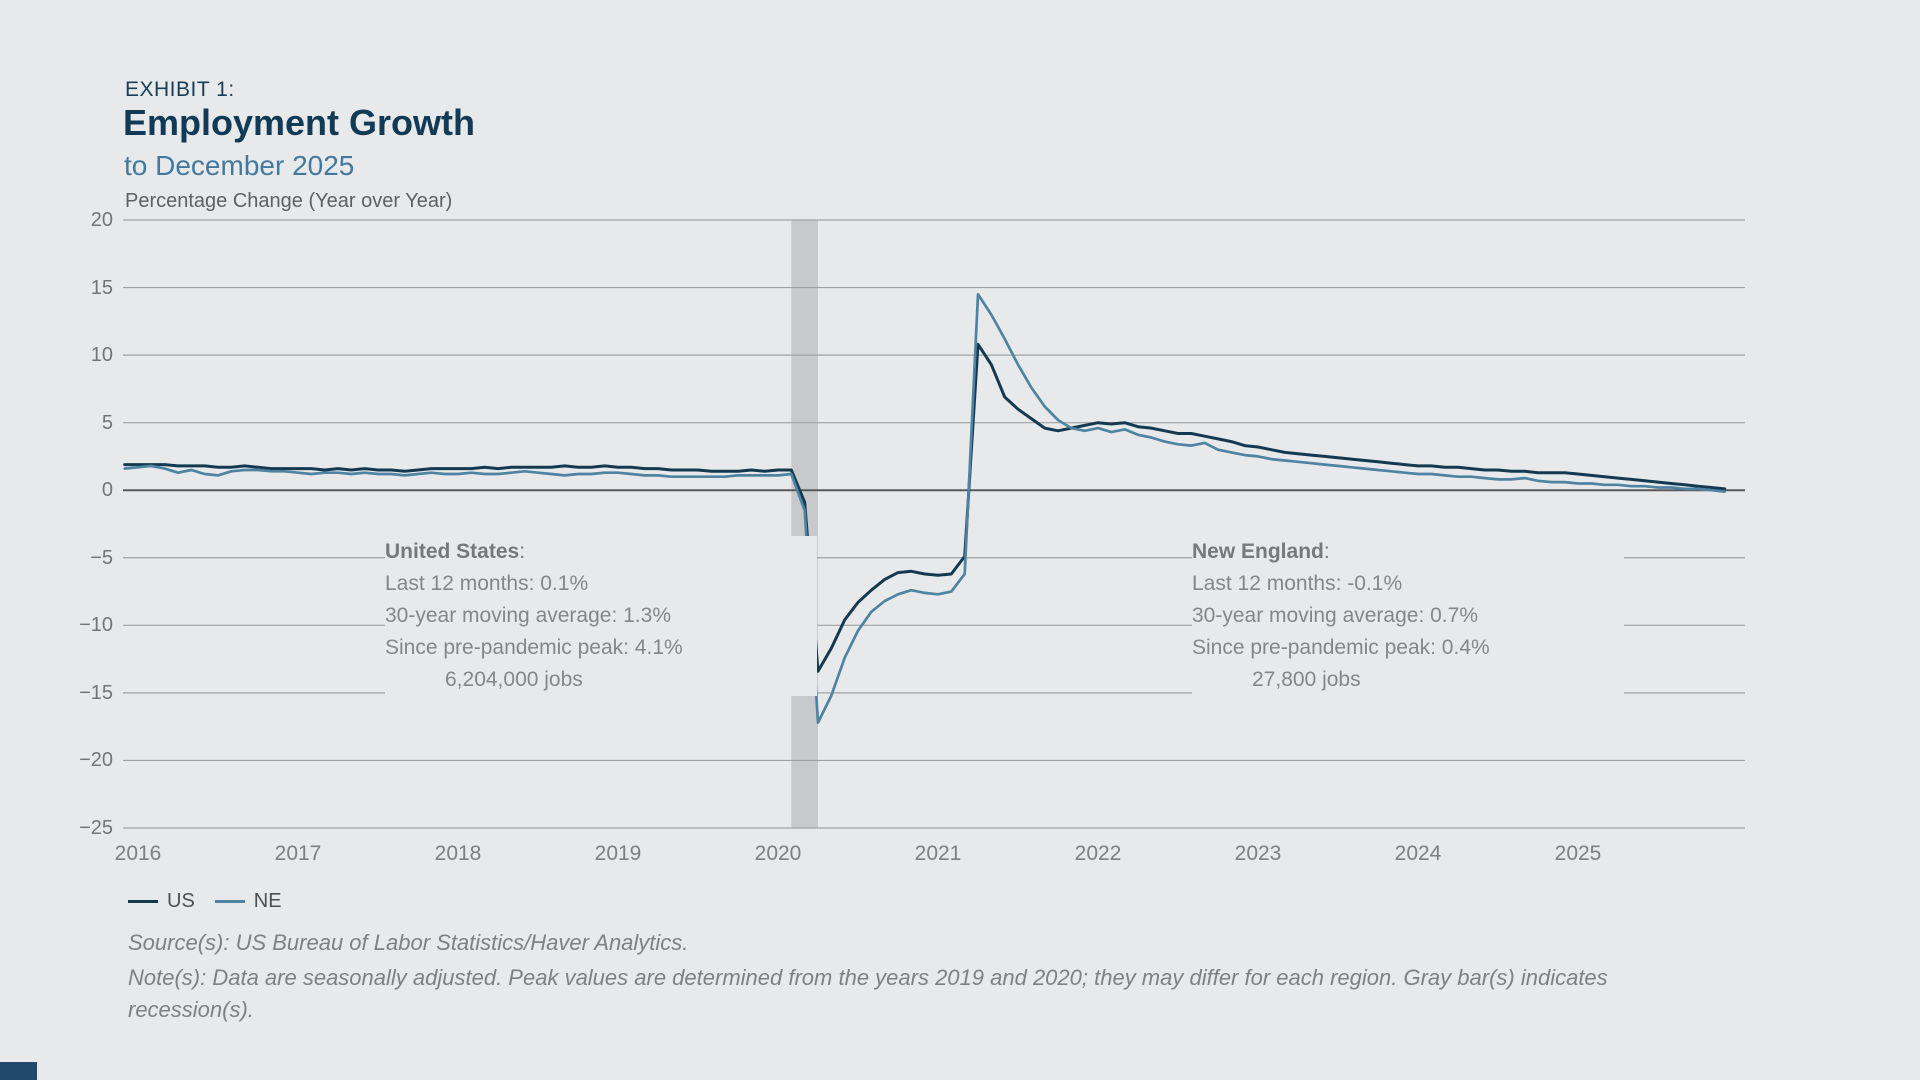 This screenshot has height=1080, width=1920. What do you see at coordinates (1297, 583) in the screenshot?
I see `ne-last-12-months: Last 12 months: -0.1%` at bounding box center [1297, 583].